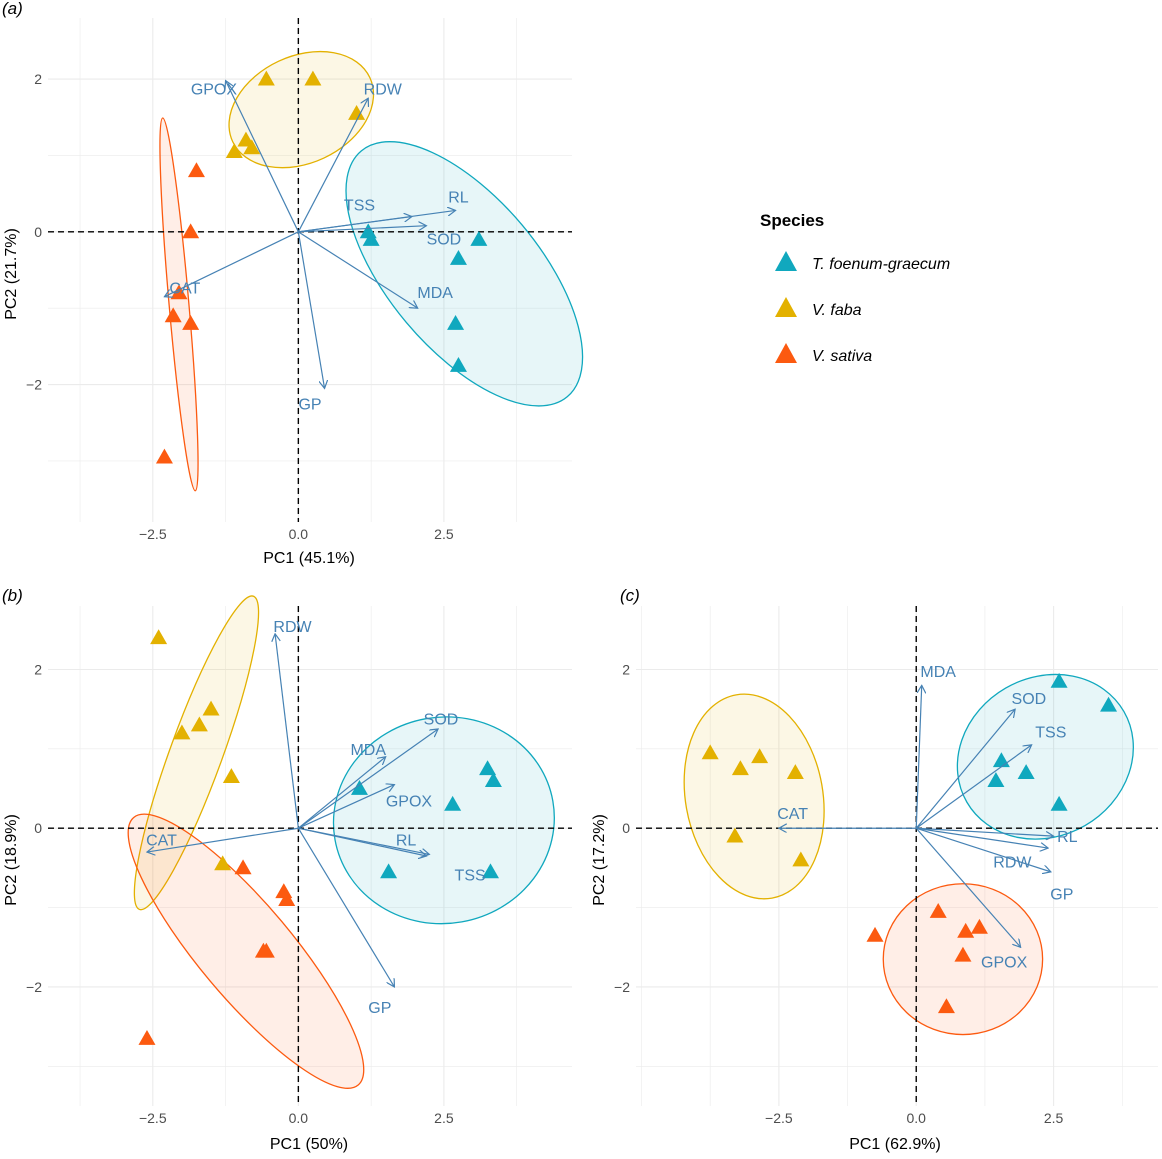 The image size is (1162, 1159). I want to click on y-axis-title-a: PC2 (21.7%), so click(11, 274).